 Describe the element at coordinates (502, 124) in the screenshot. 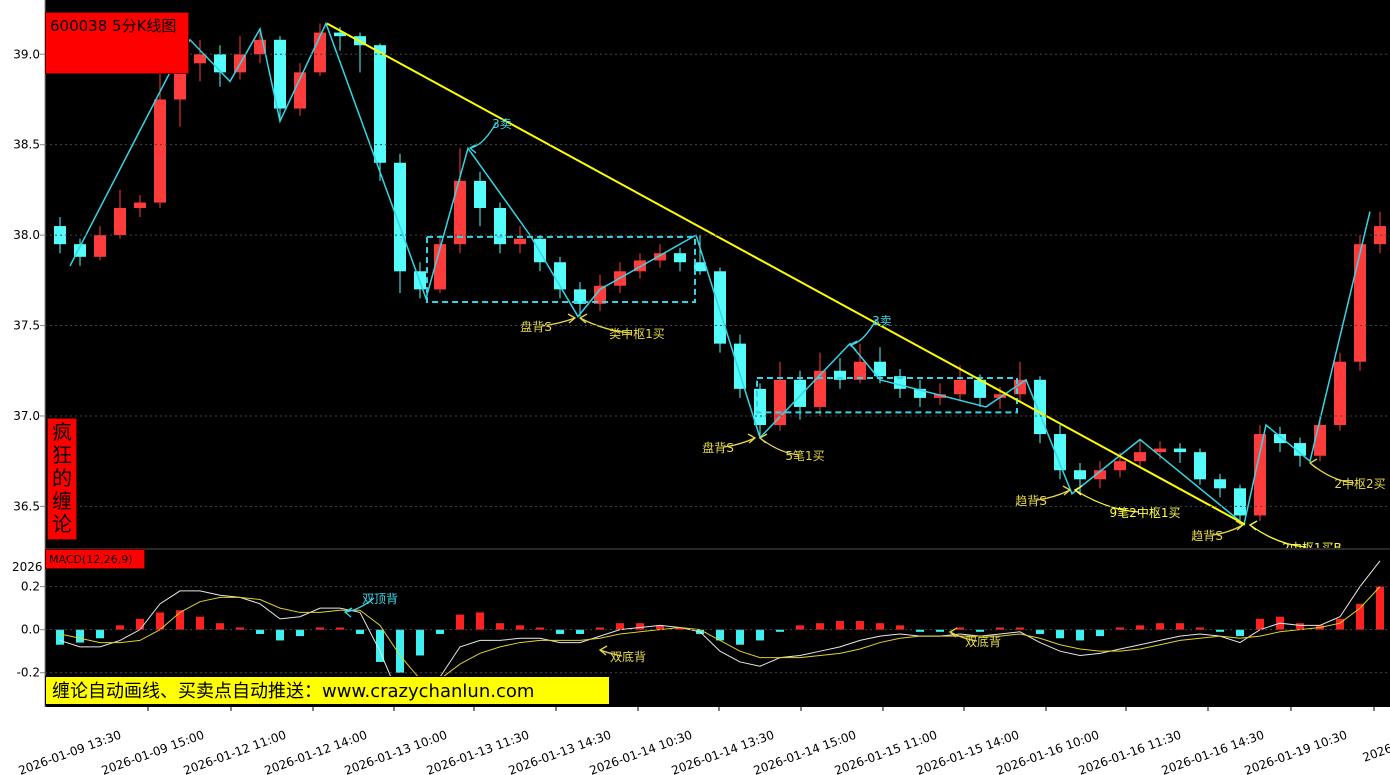

I see `annotation: 3卖` at that location.